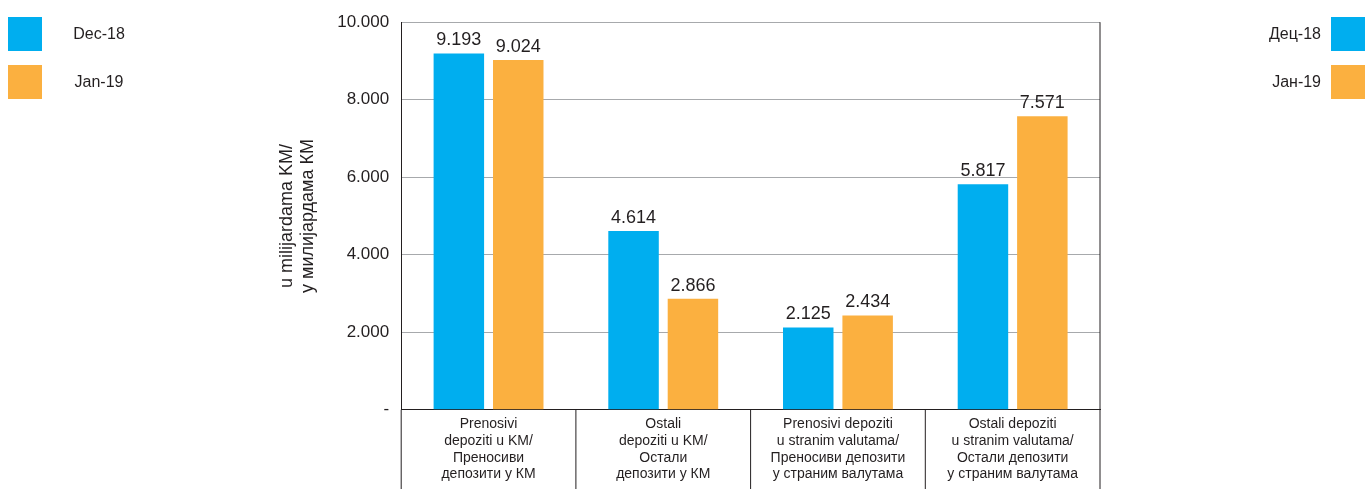  Describe the element at coordinates (99, 34) in the screenshot. I see `legend-label: Dec-18` at that location.